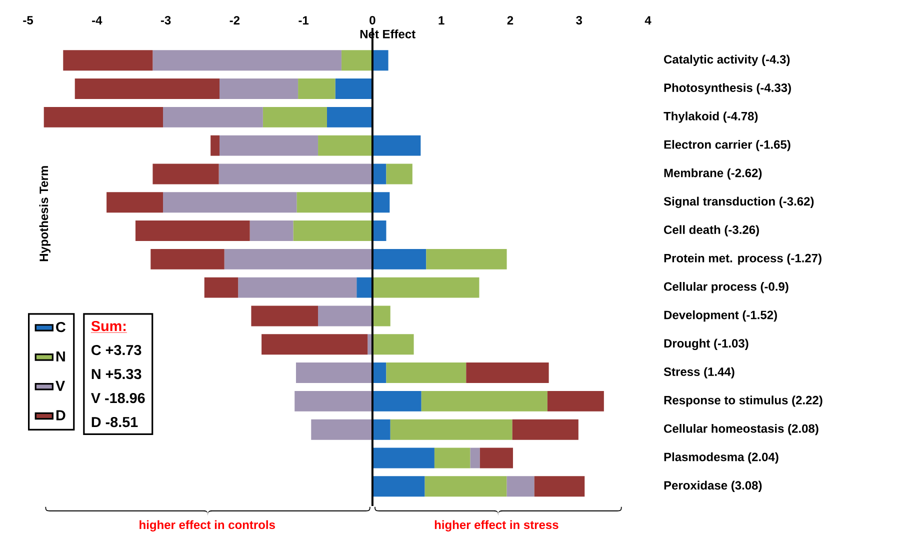  Describe the element at coordinates (207, 526) in the screenshot. I see `text: higher effect in controls` at that location.